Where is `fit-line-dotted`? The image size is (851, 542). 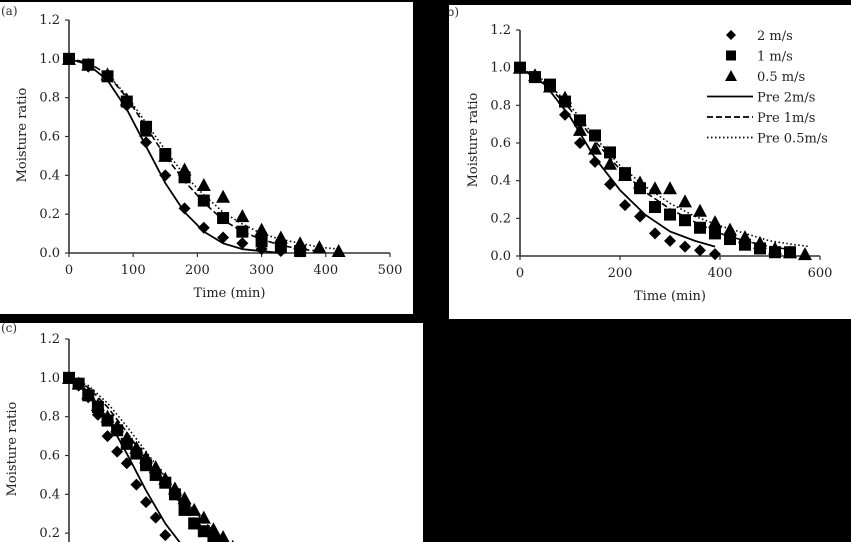
fit-line-dotted is located at coordinates (665, 157).